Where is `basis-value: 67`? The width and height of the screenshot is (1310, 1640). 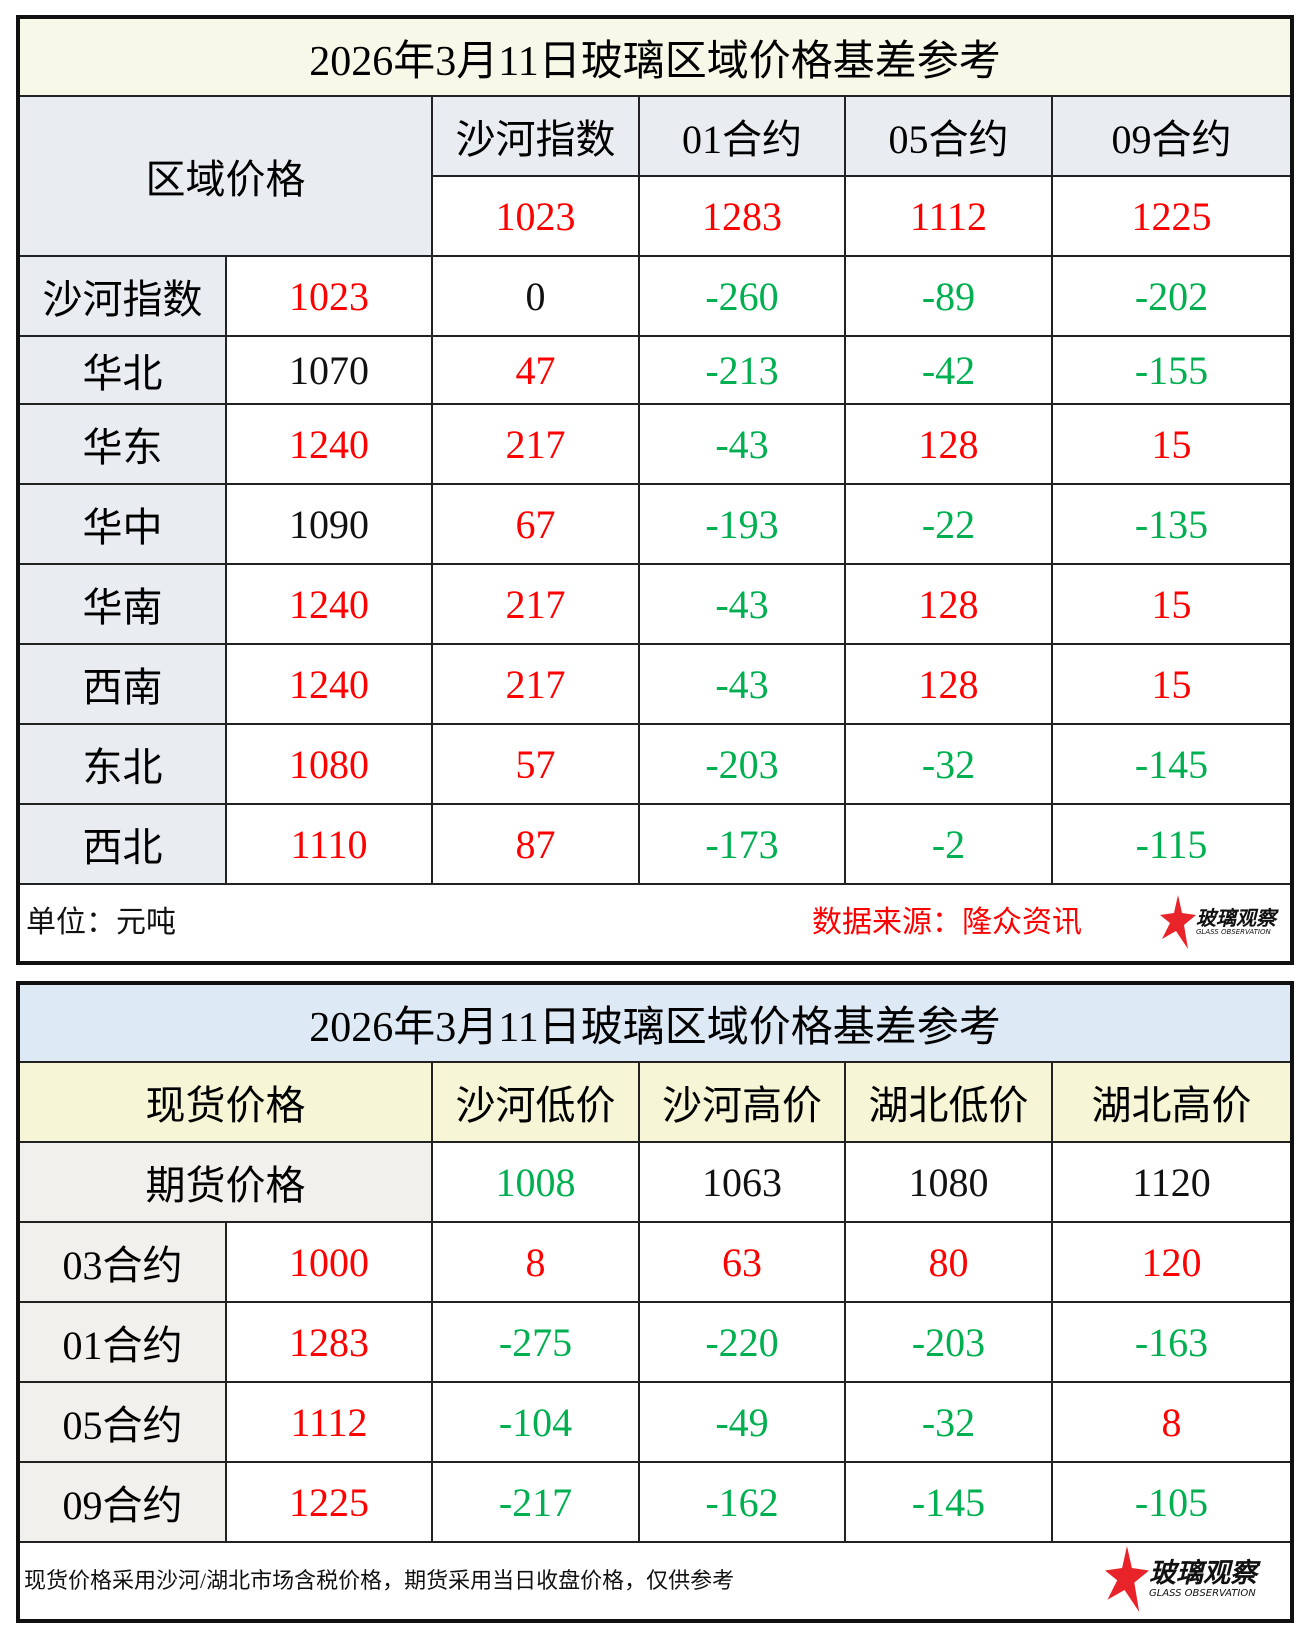 basis-value: 67 is located at coordinates (535, 524).